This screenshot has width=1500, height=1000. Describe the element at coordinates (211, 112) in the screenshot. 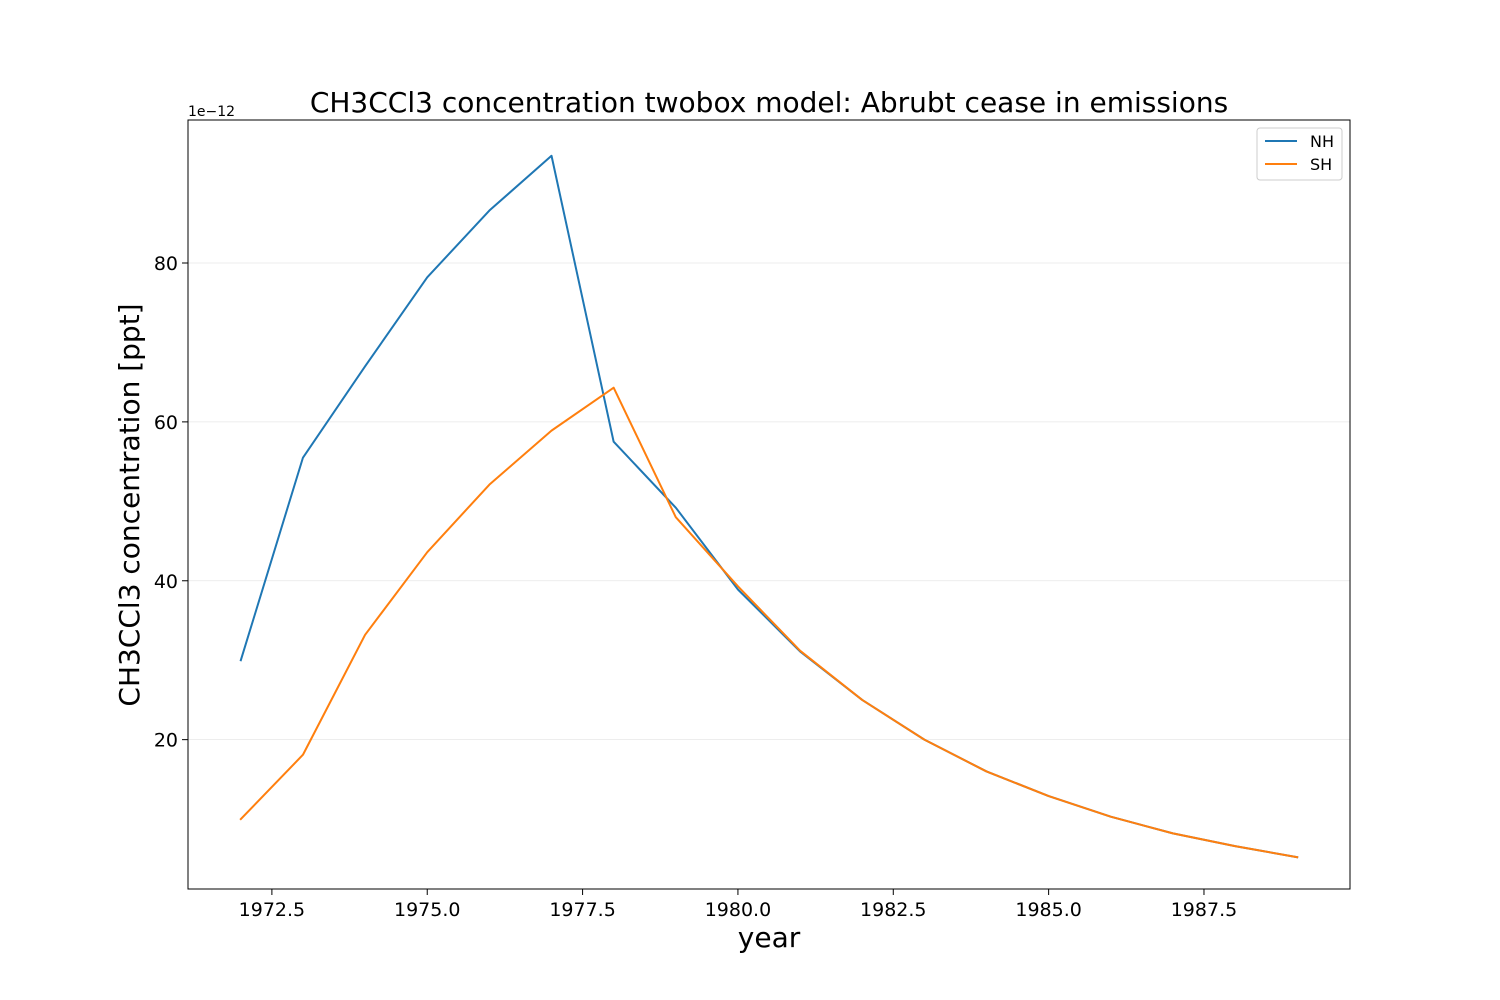

I see `y-offset-label: 1e−12` at that location.